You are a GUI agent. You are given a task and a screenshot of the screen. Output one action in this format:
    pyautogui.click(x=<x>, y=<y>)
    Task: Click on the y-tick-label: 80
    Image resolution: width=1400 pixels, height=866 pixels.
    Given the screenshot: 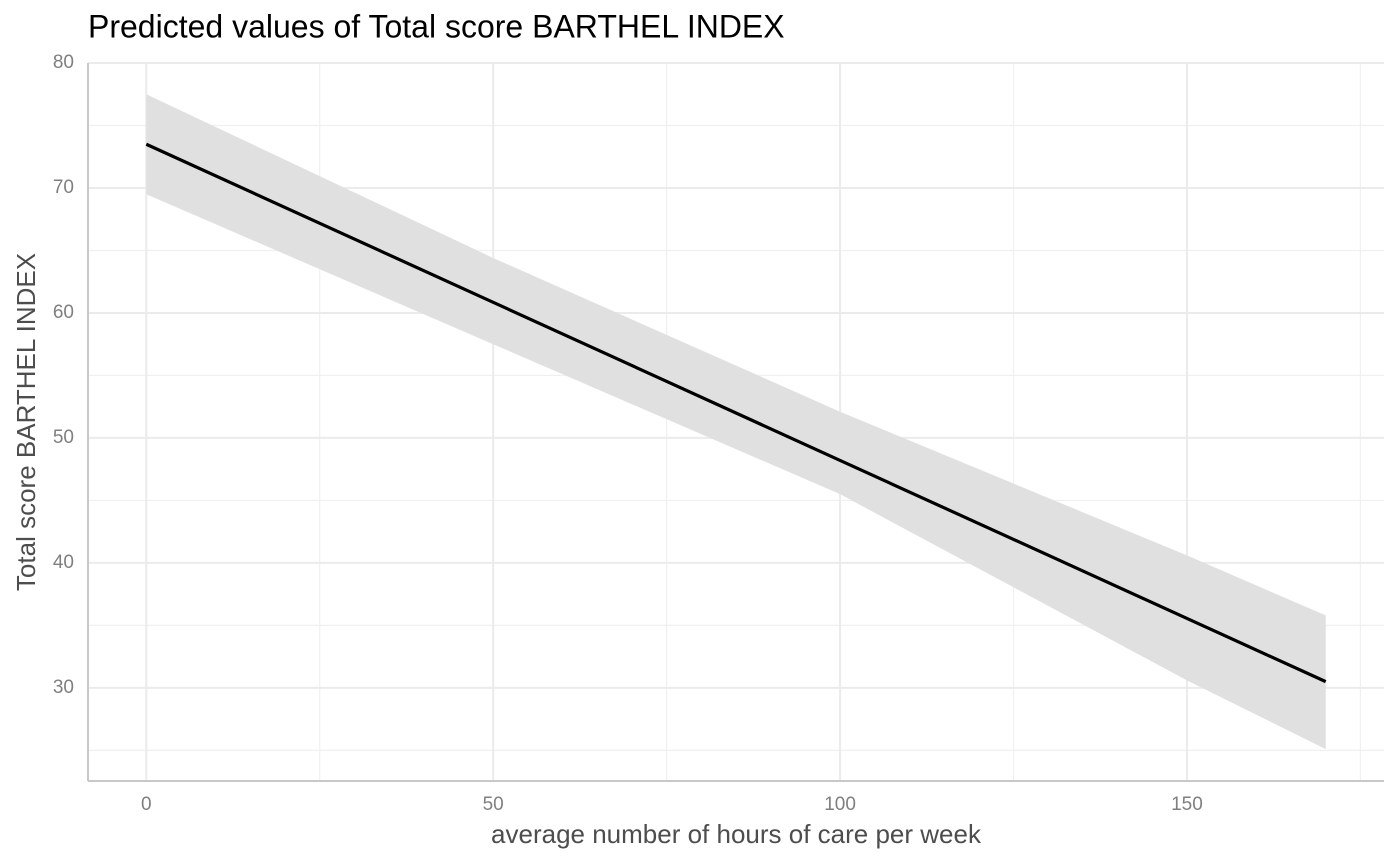 What is the action you would take?
    pyautogui.click(x=63, y=62)
    